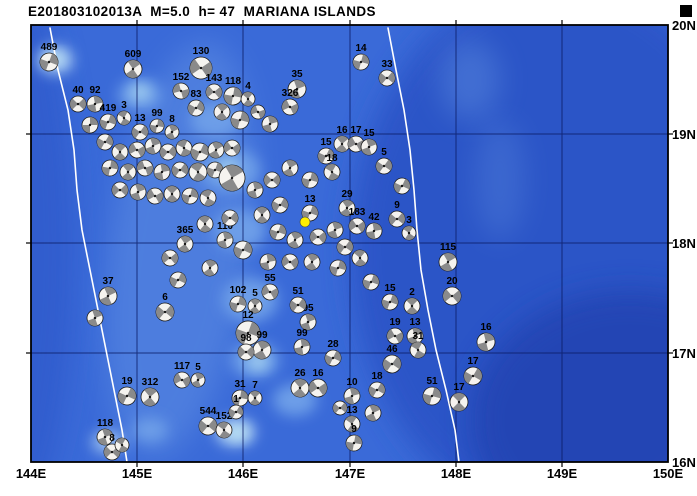 Image resolution: width=697 pixels, height=496 pixels. What do you see at coordinates (248, 315) in the screenshot?
I see `depth-label: 12` at bounding box center [248, 315].